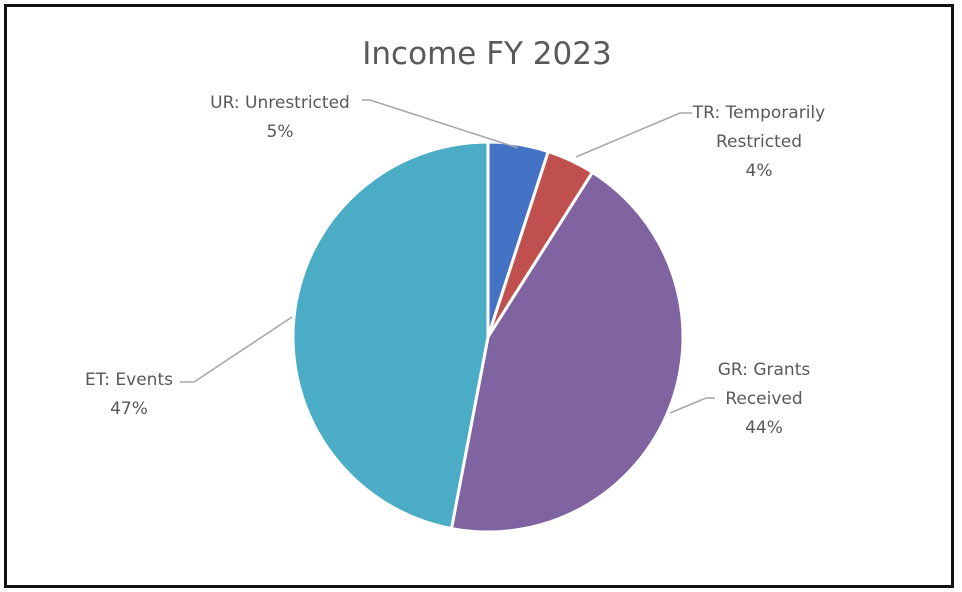 This screenshot has height=592, width=962. What do you see at coordinates (280, 117) in the screenshot?
I see `data-label-1: UR: Unrestricted 5%` at bounding box center [280, 117].